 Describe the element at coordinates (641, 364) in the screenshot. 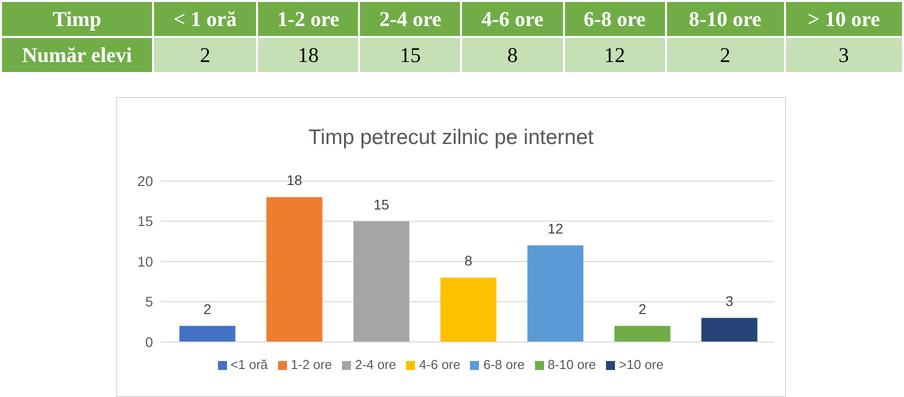

I see `legend-label: >10 ore` at that location.